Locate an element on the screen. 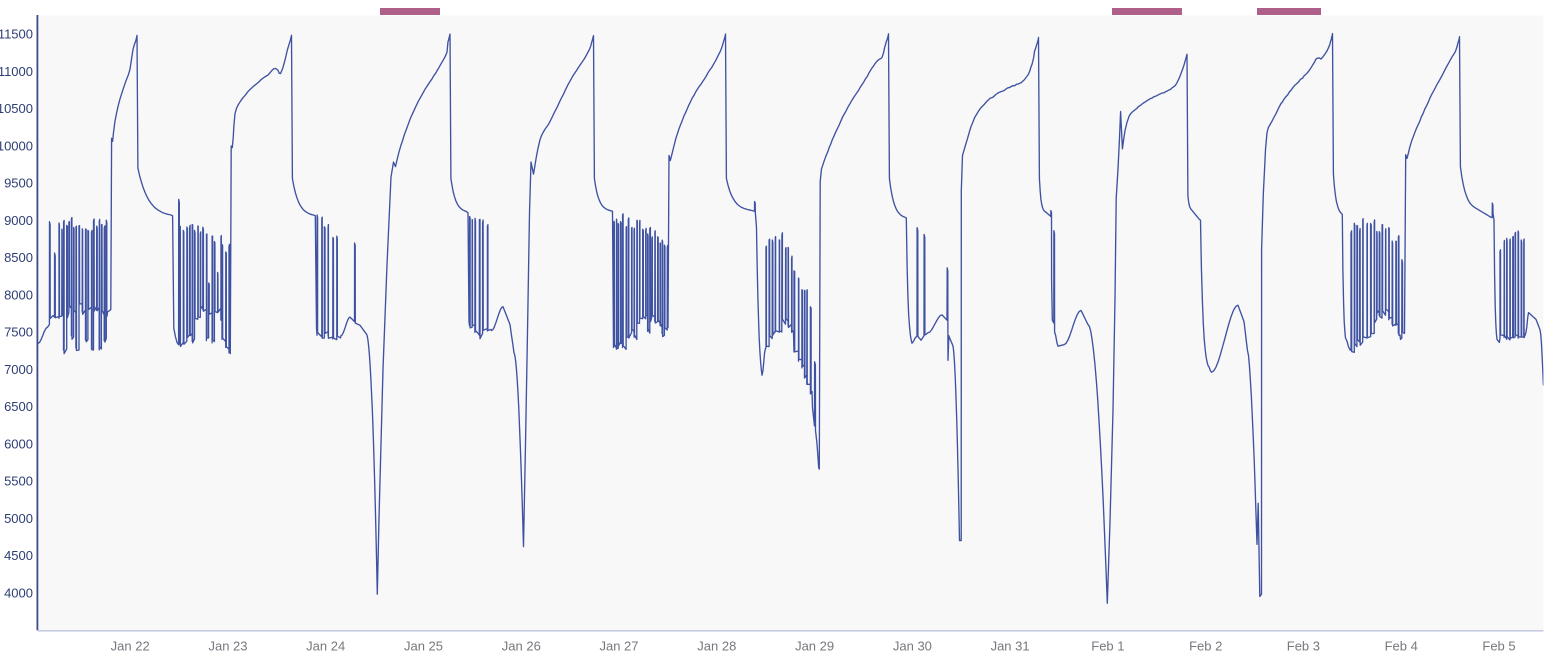 This screenshot has width=1555, height=660. svg-text: 9500 is located at coordinates (18, 183).